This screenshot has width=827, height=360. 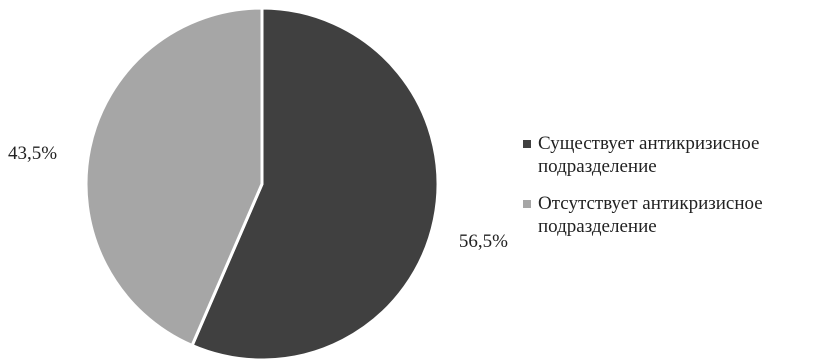 What do you see at coordinates (483, 241) in the screenshot?
I see `data-label-exists: 56,5%` at bounding box center [483, 241].